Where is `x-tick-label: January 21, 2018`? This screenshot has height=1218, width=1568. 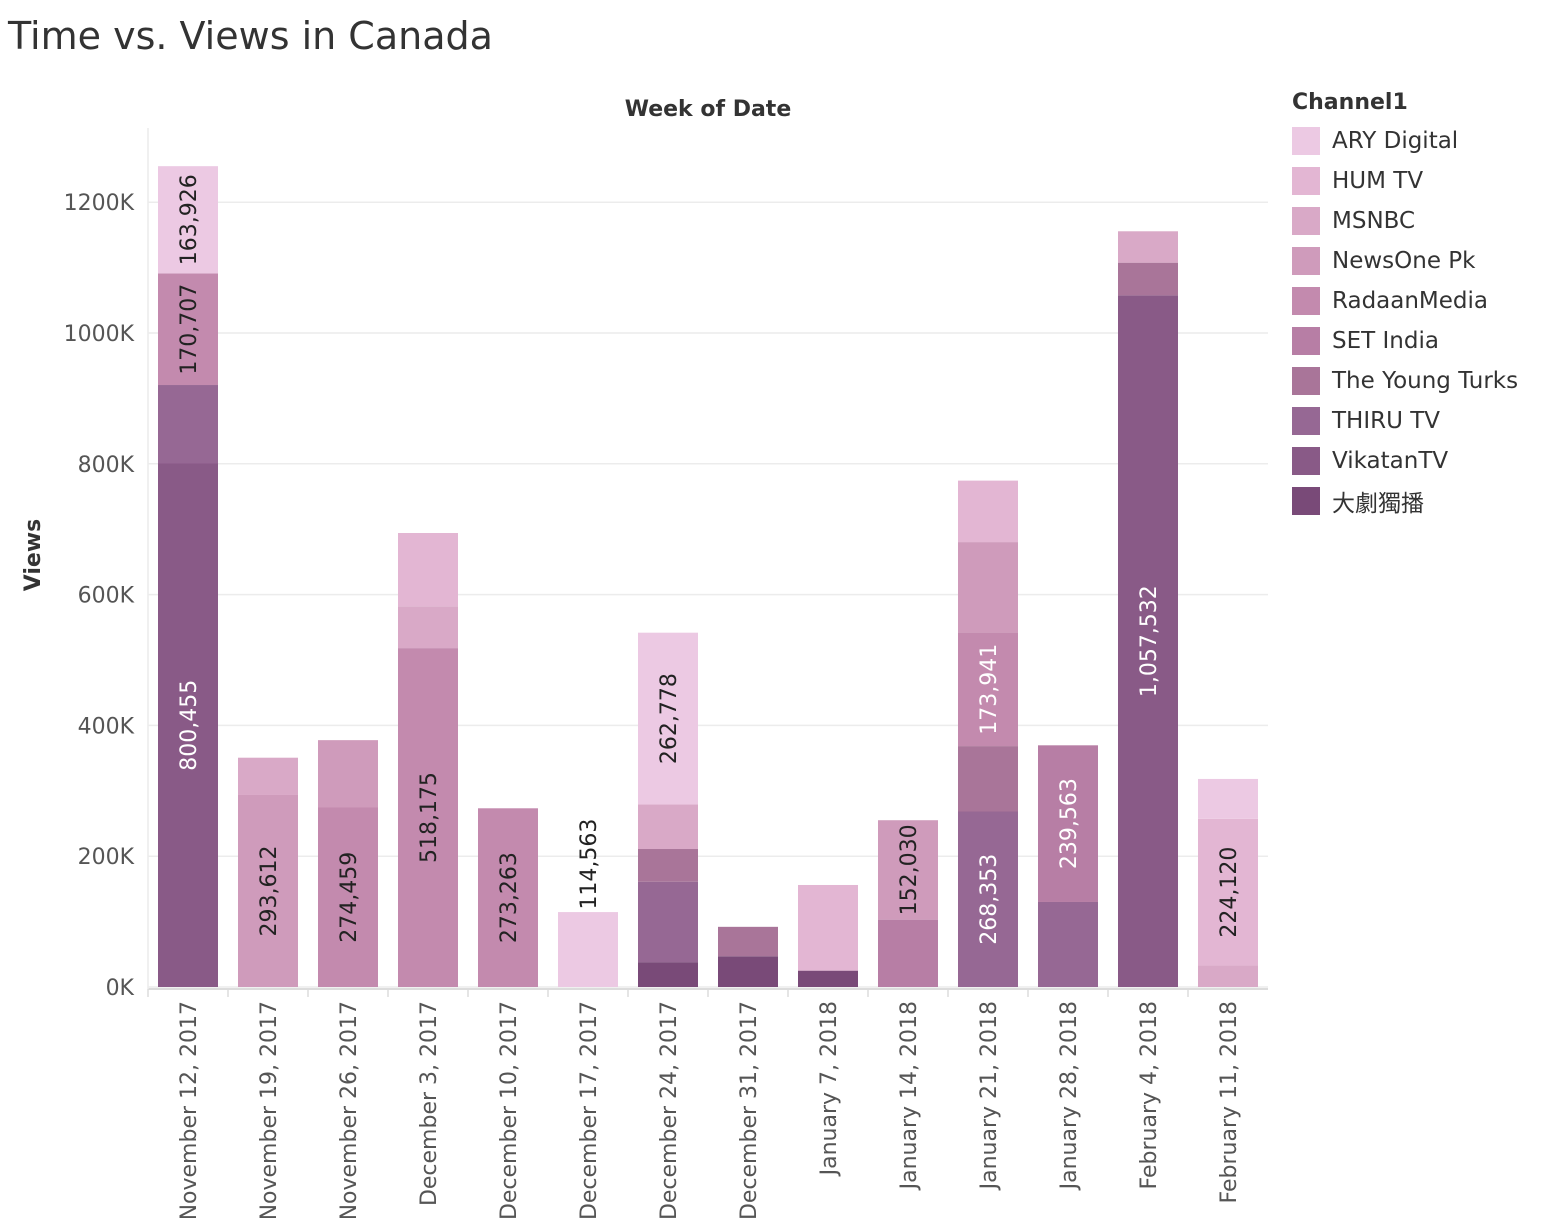
x-tick-label: January 21, 2018 is located at coordinates (989, 1096).